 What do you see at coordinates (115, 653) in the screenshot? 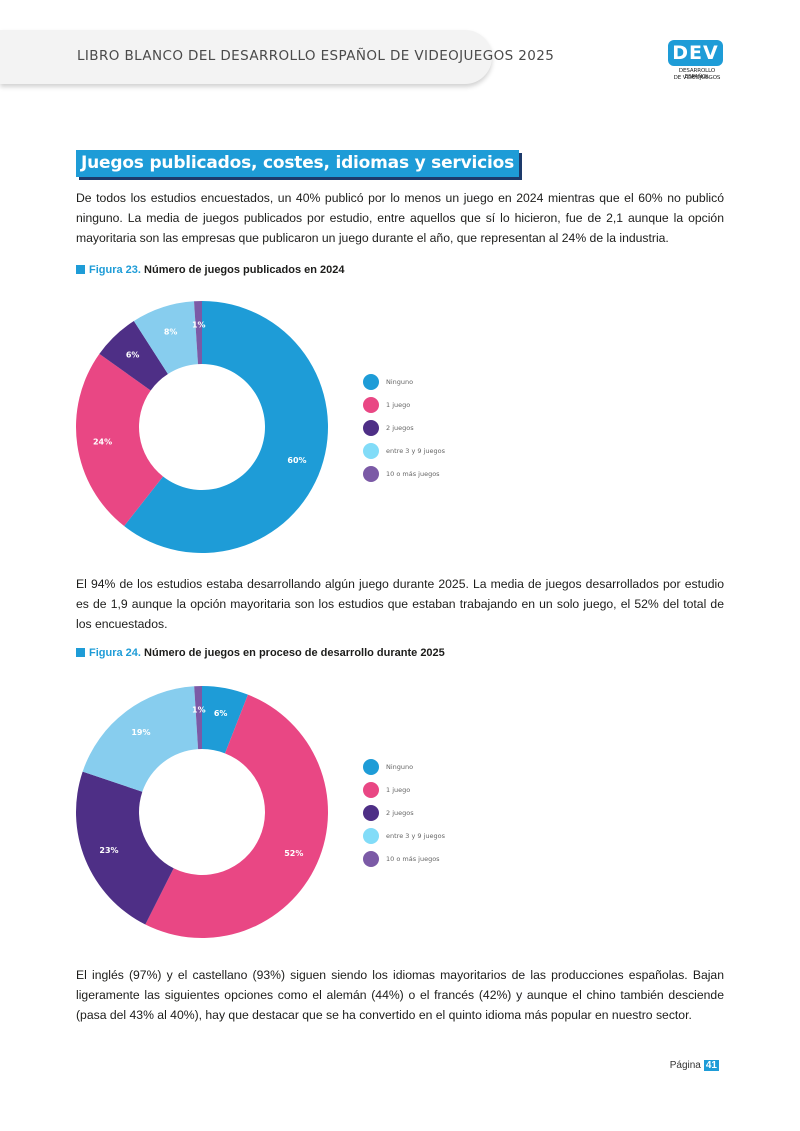
I see `figure-number: Figura 24.` at bounding box center [115, 653].